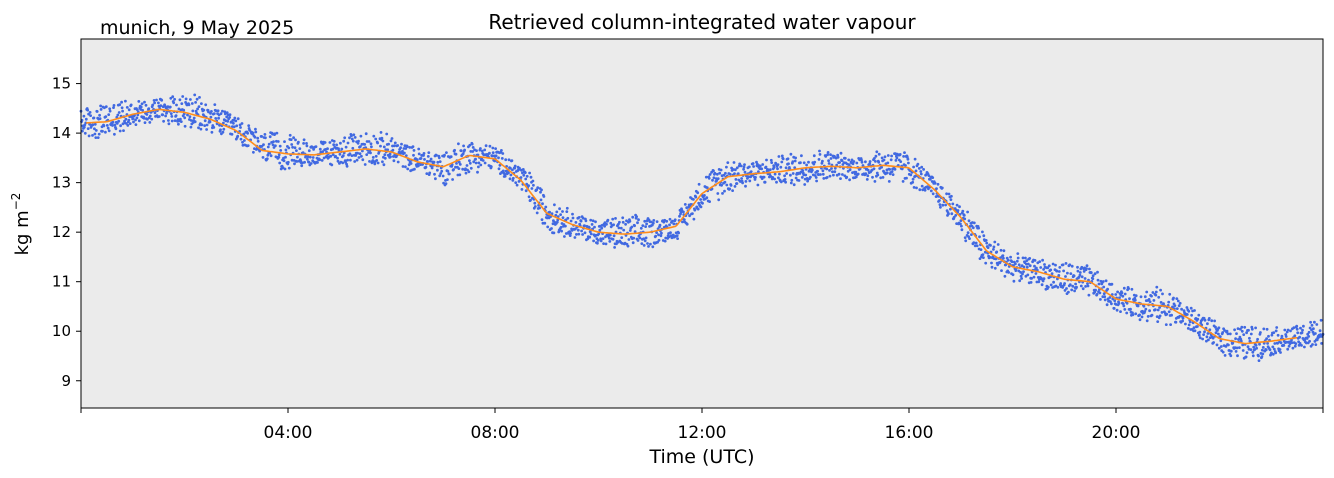 This screenshot has width=1334, height=478. I want to click on y-tick-label: 12, so click(61, 232).